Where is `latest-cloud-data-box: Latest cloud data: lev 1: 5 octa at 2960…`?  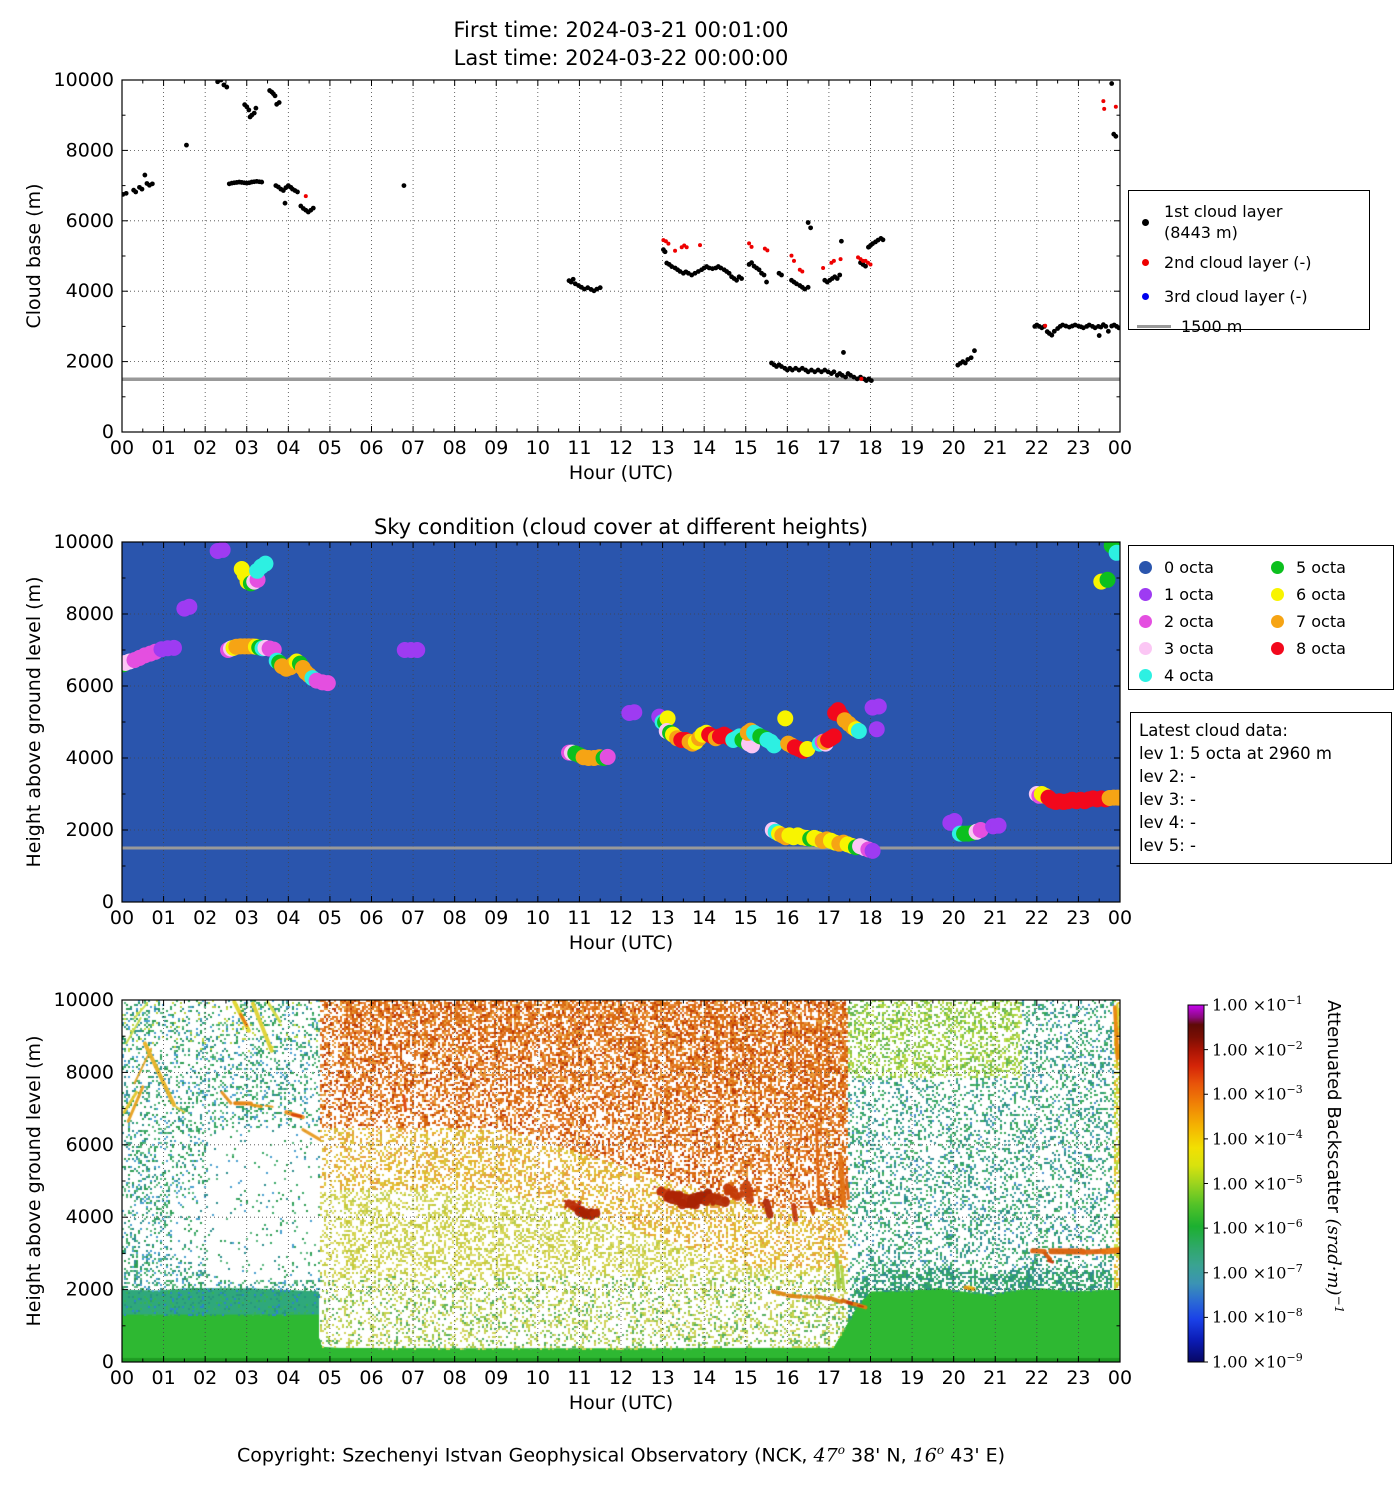 latest-cloud-data-box: Latest cloud data: lev 1: 5 octa at 2960… is located at coordinates (1261, 788).